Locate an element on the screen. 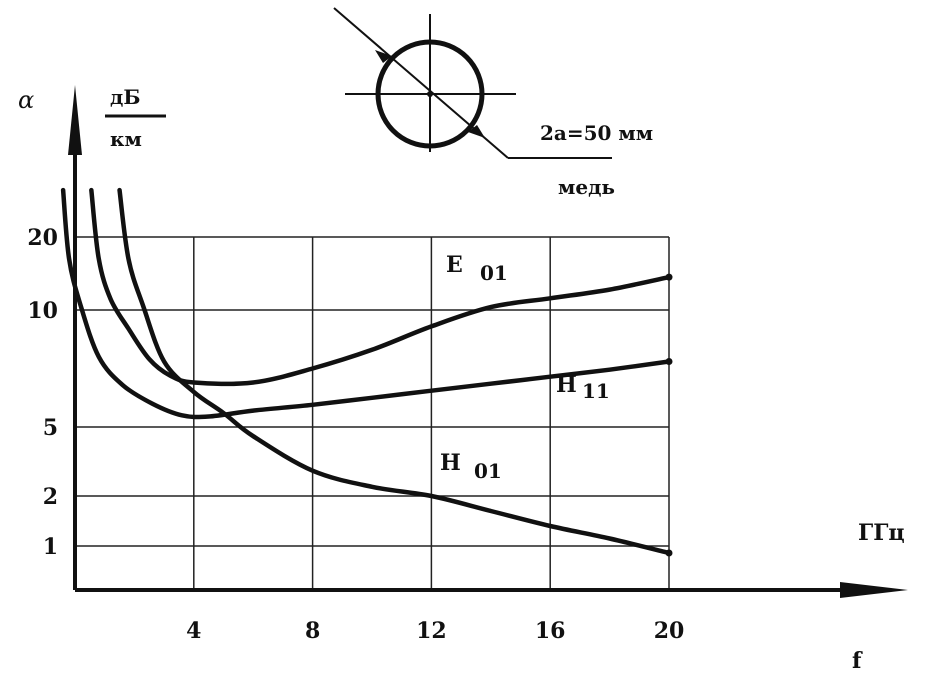 The image size is (936, 682). x-tick-label: 12 is located at coordinates (431, 631).